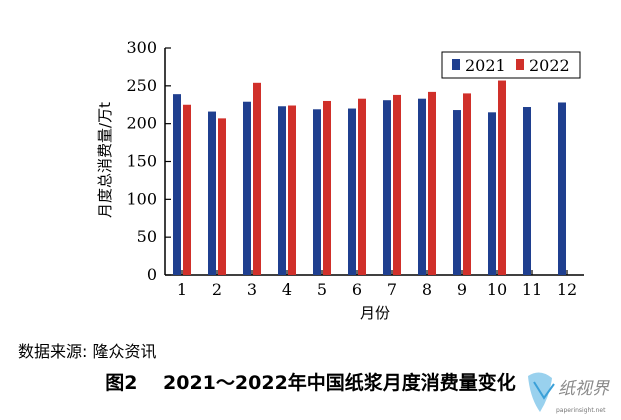 This screenshot has width=621, height=420. Describe the element at coordinates (87, 351) in the screenshot. I see `source-note: 数据来源: 隆众资讯` at that location.